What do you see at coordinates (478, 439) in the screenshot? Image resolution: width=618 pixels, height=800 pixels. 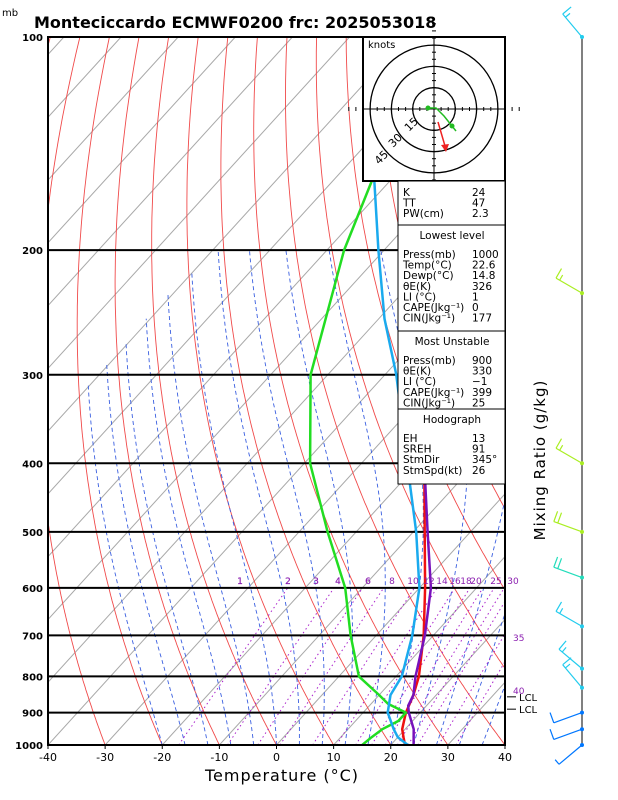 I see `index-value: 13` at bounding box center [478, 439].